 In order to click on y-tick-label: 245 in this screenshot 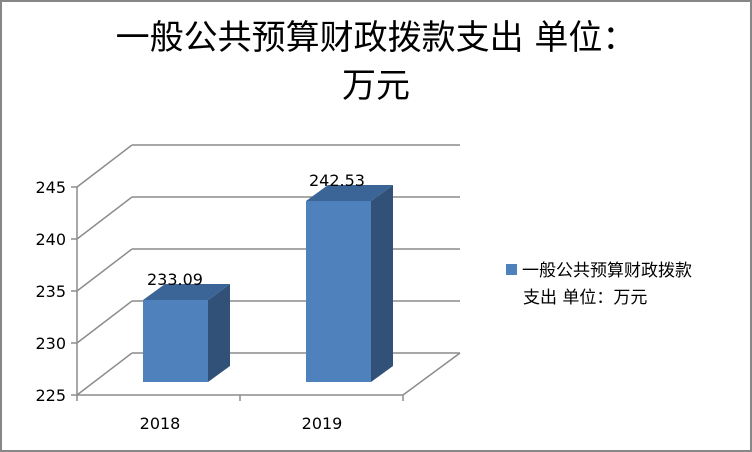, I will do `click(50, 187)`.